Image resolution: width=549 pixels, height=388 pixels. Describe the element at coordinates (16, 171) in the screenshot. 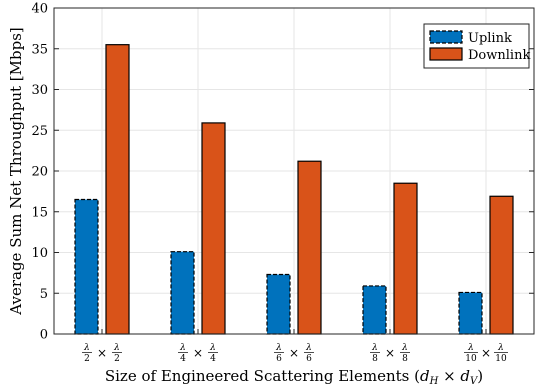

I see `y-axis-label: Average Sum Net Throughput [Mbps]` at that location.